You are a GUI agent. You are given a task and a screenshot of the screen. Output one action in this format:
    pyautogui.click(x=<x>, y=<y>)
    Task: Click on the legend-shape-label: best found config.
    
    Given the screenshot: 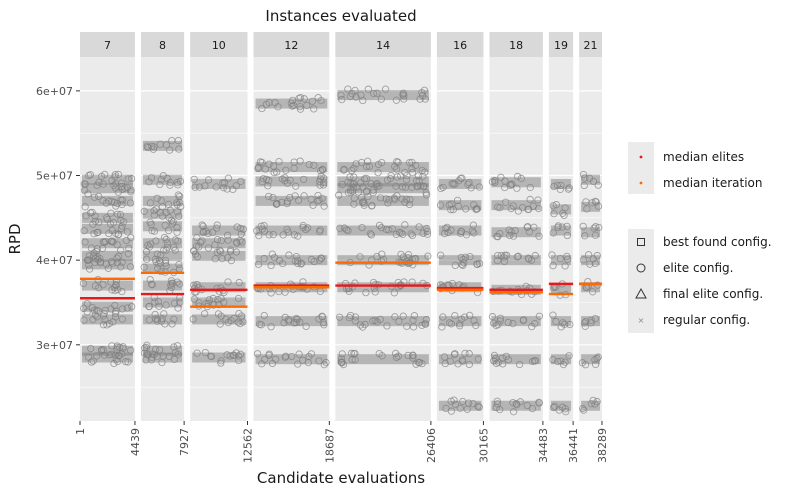 What is the action you would take?
    pyautogui.click(x=717, y=242)
    